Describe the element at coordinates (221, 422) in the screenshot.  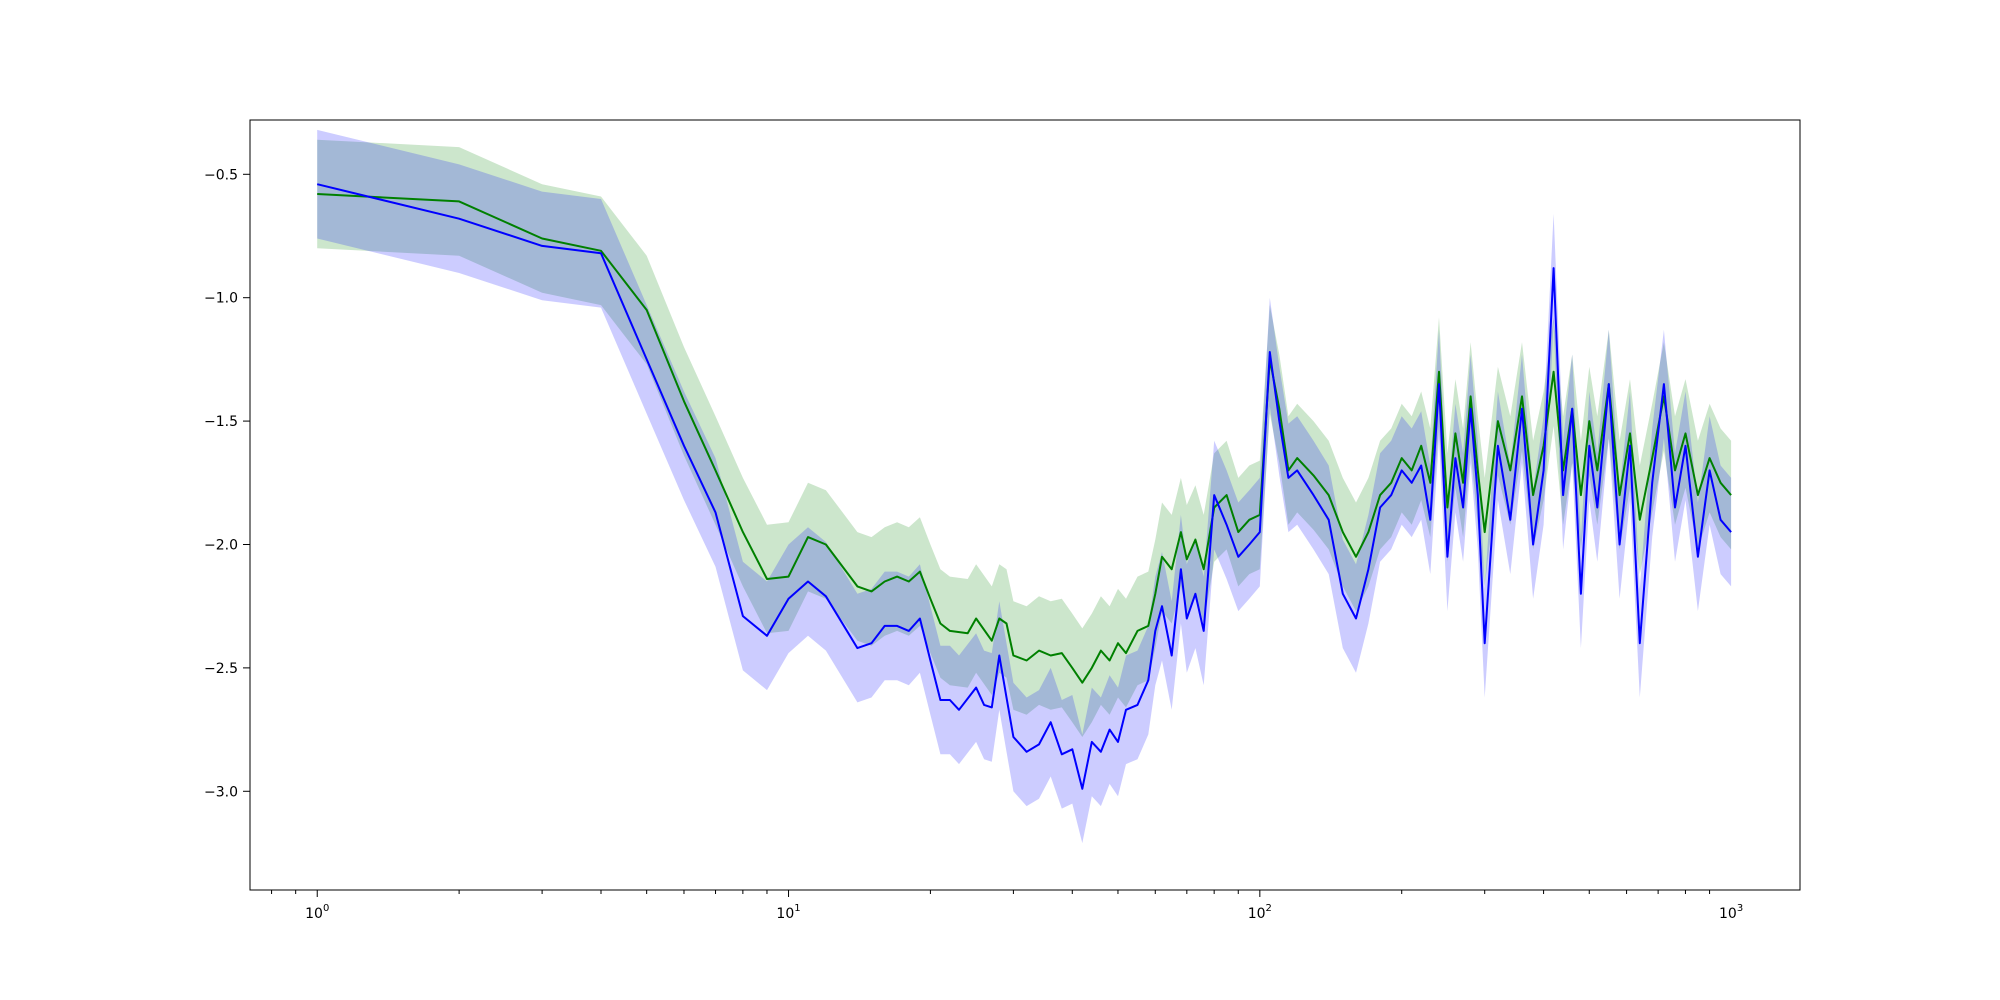
I see `y-tick-label: −1.5` at that location.